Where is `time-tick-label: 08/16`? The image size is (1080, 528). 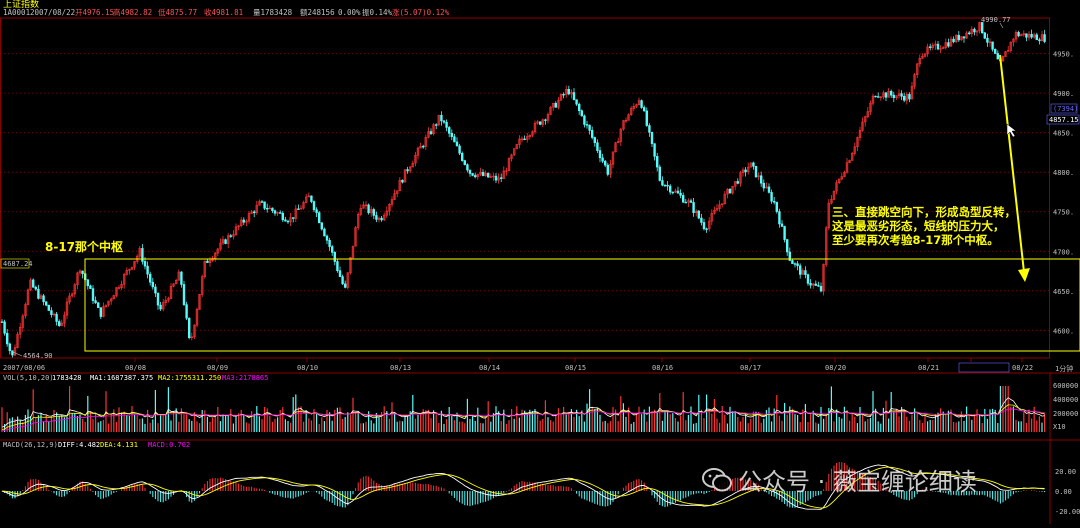 time-tick-label: 08/16 is located at coordinates (662, 368).